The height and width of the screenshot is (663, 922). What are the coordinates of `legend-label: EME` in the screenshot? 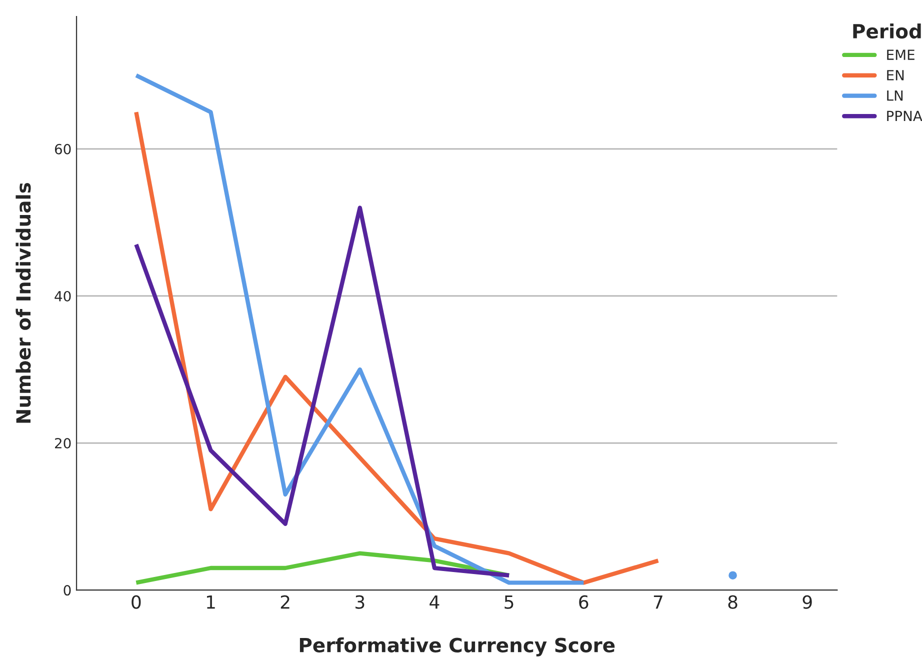 It's located at (900, 55).